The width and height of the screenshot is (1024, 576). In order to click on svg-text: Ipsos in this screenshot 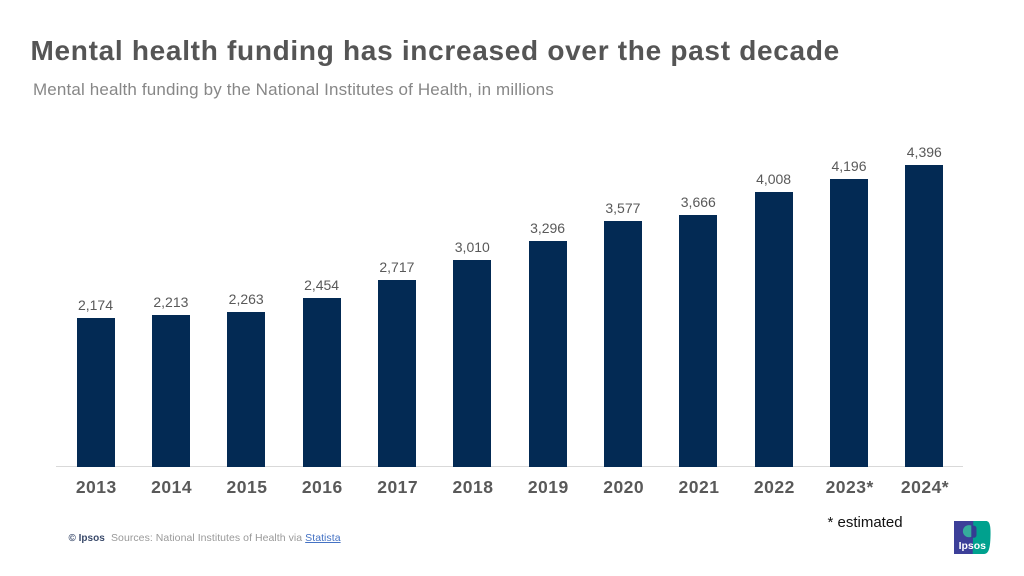, I will do `click(973, 546)`.